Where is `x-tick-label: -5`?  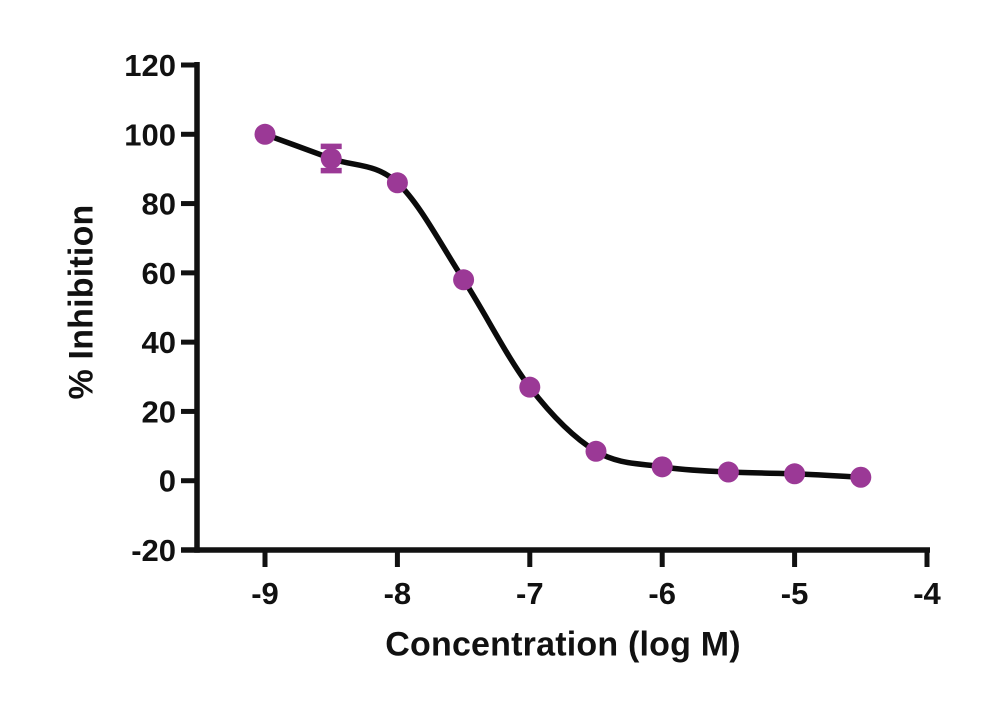 x-tick-label: -5 is located at coordinates (795, 593).